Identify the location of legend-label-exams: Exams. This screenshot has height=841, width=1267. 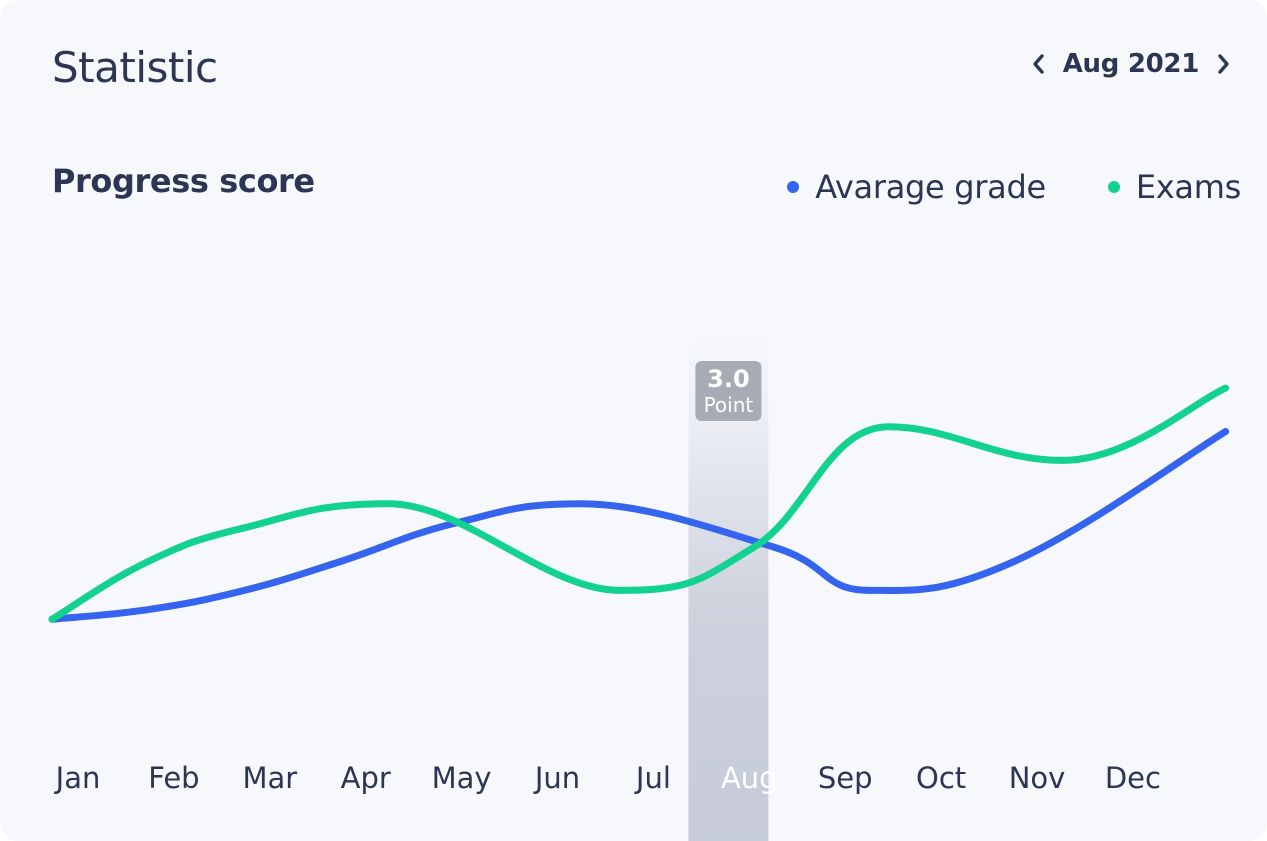
(1188, 187).